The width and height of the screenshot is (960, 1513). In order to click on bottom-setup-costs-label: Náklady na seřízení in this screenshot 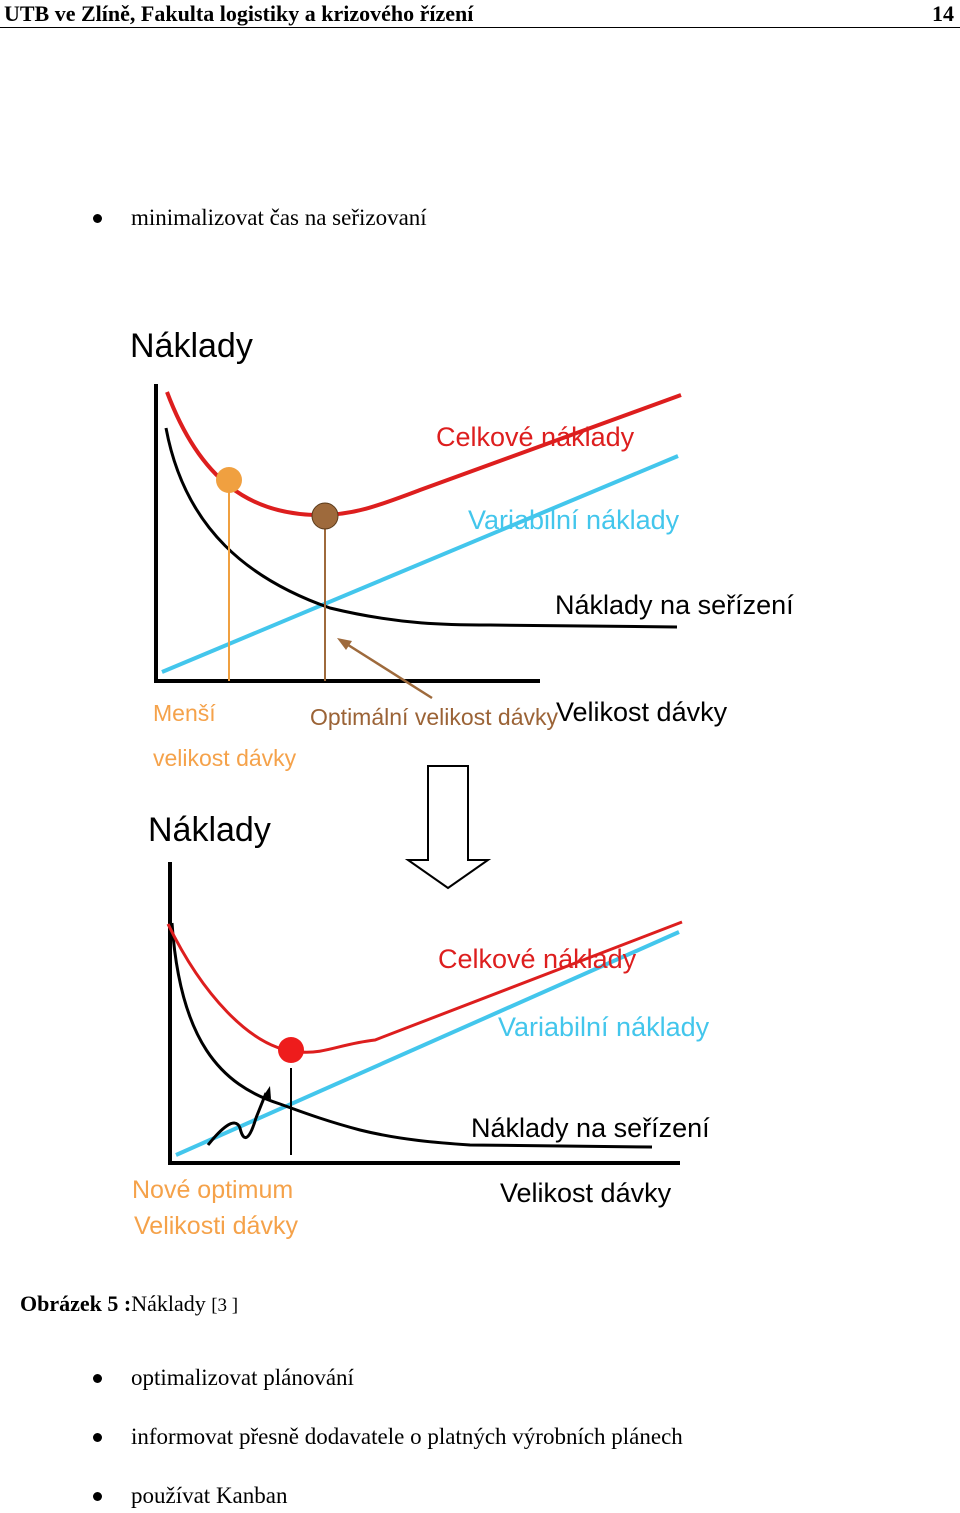, I will do `click(590, 1128)`.